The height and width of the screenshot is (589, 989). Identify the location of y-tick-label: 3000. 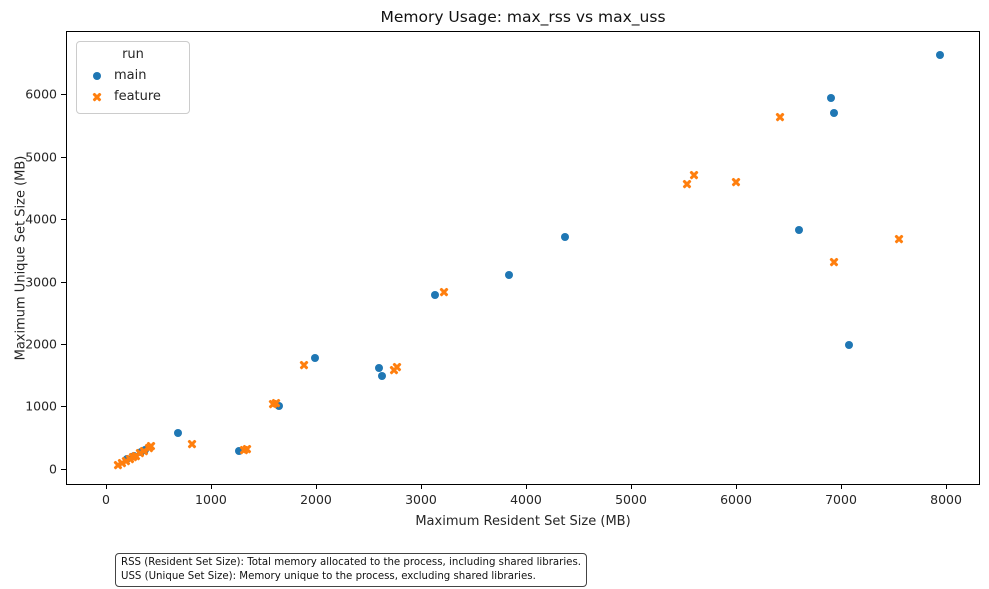
(41, 282).